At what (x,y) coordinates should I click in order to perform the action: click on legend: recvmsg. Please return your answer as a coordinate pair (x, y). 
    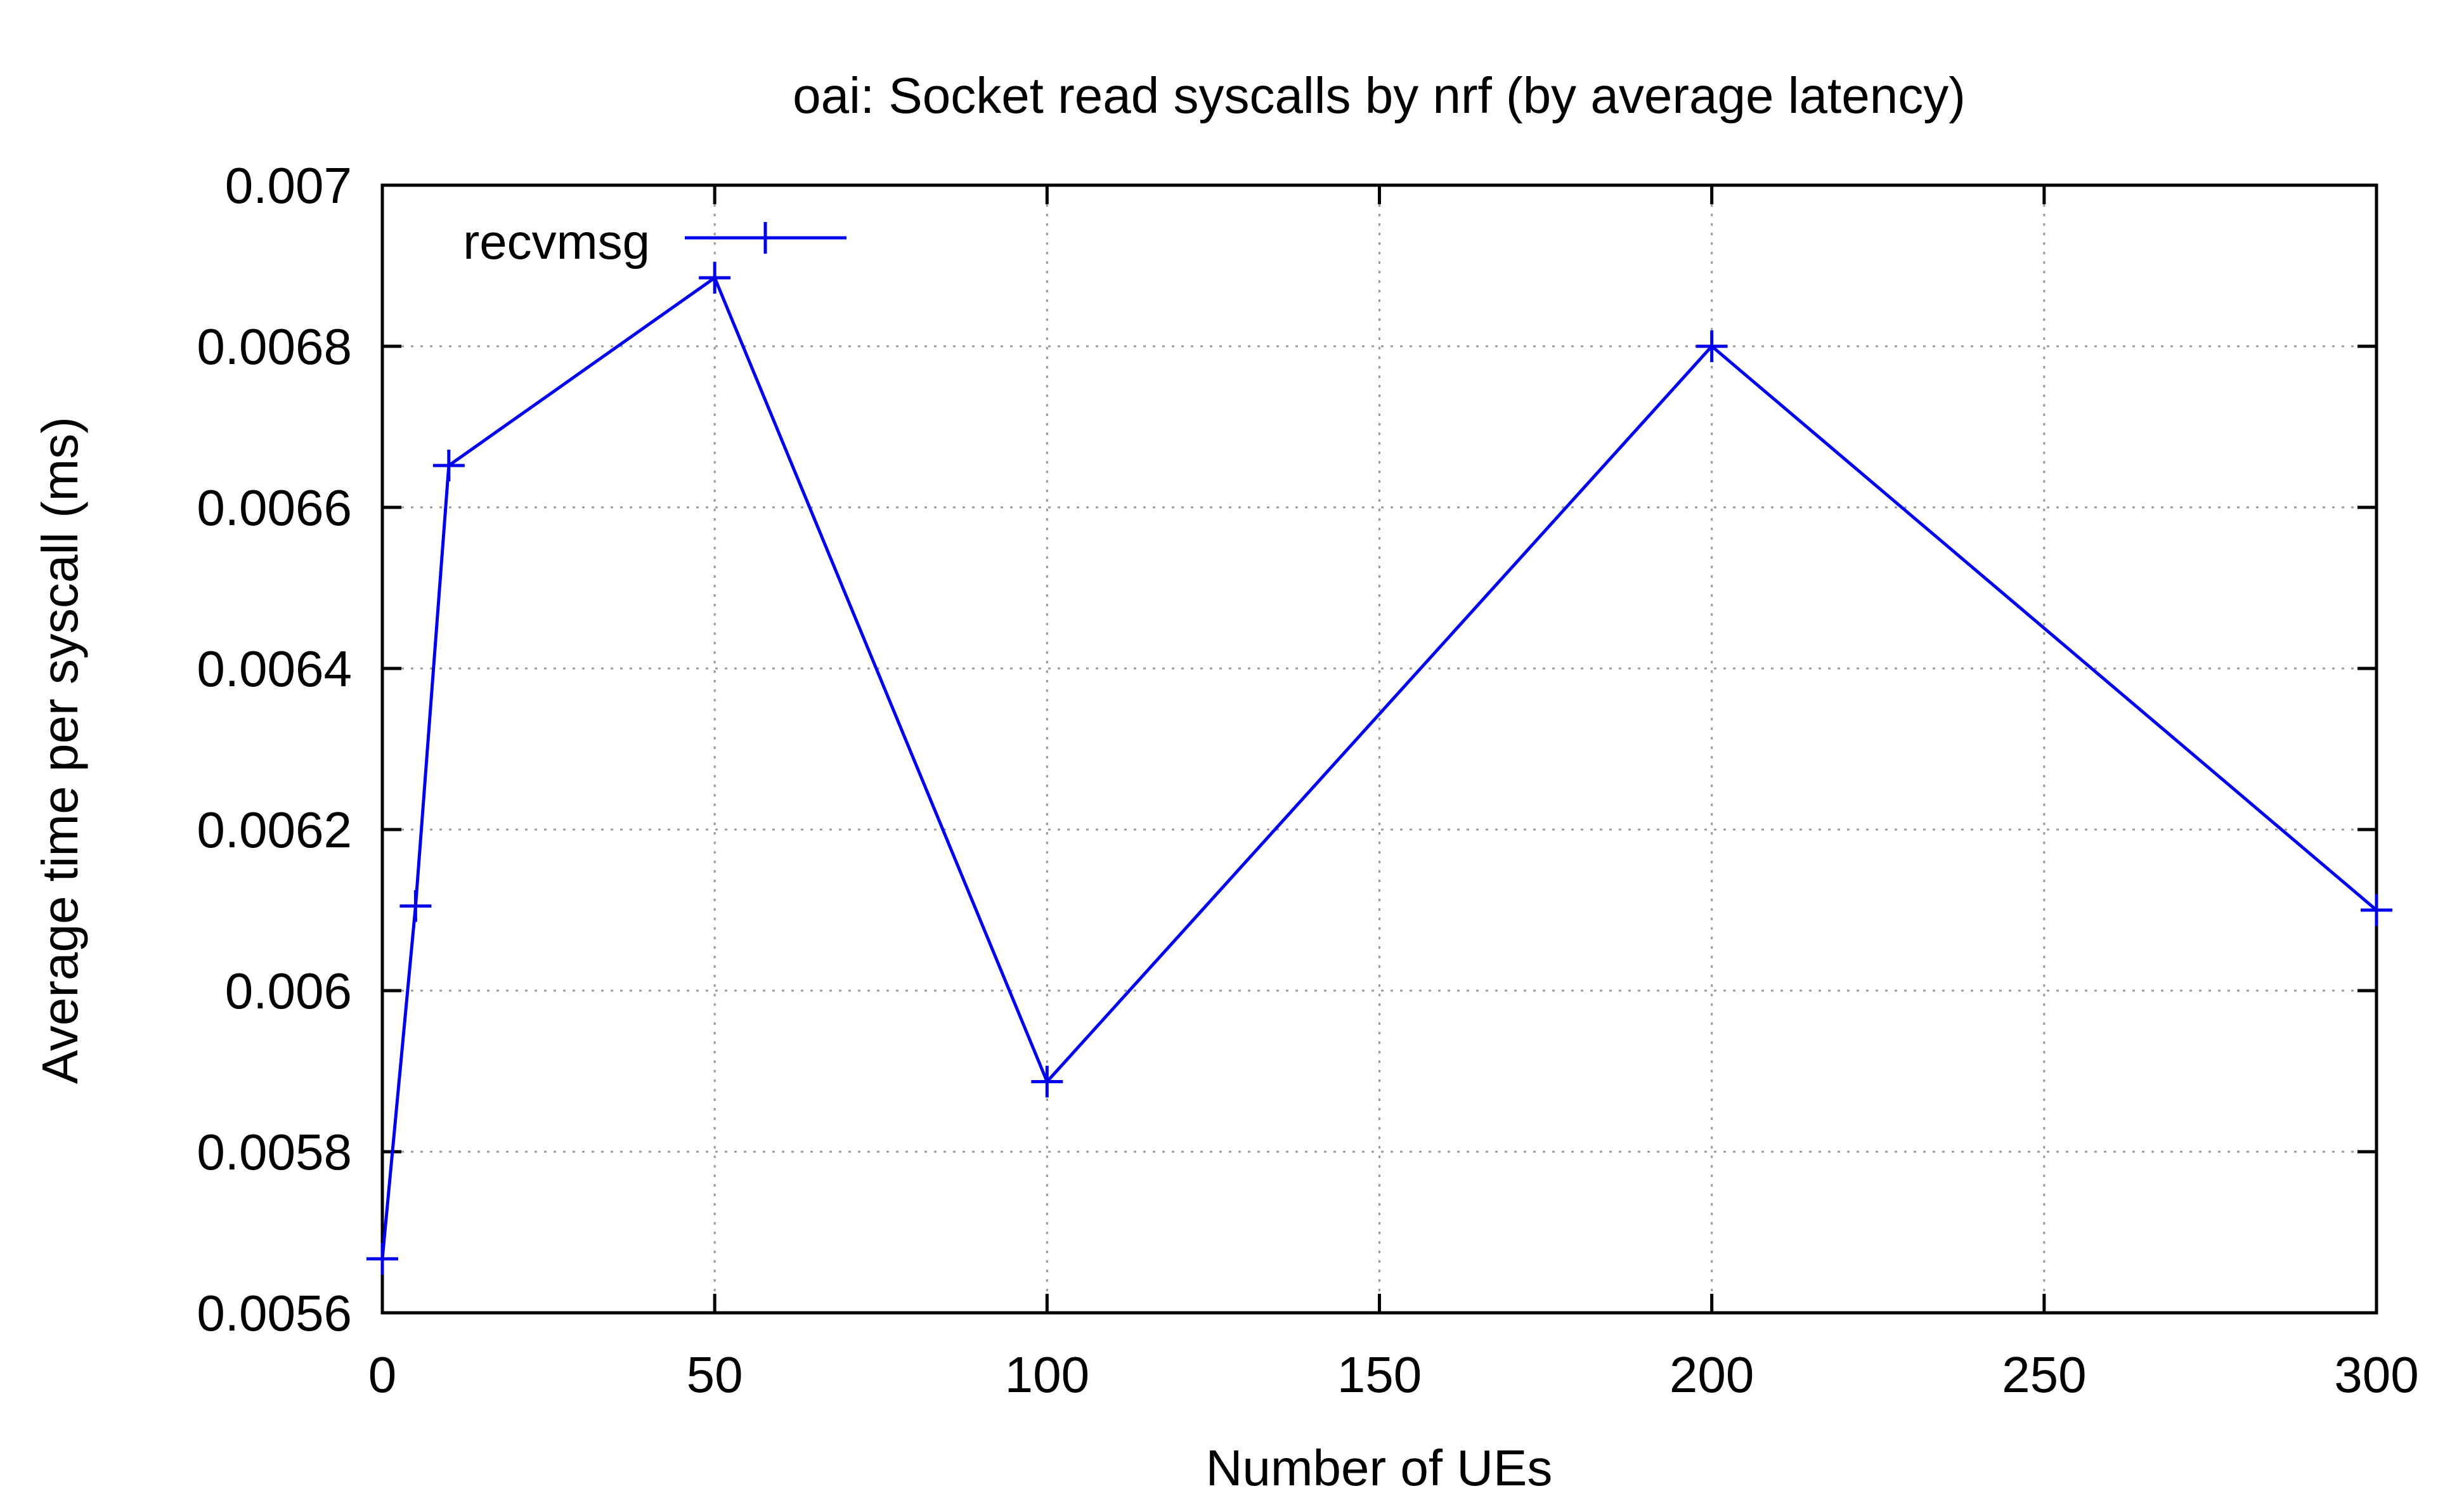
    Looking at the image, I should click on (654, 242).